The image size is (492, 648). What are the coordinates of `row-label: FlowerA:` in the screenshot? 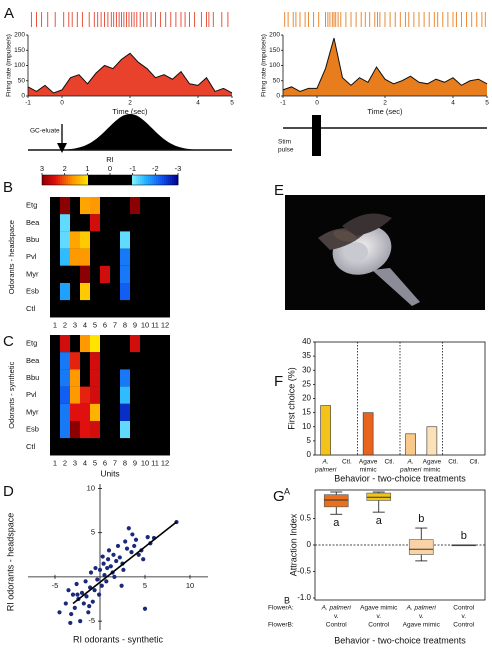 It's located at (281, 608).